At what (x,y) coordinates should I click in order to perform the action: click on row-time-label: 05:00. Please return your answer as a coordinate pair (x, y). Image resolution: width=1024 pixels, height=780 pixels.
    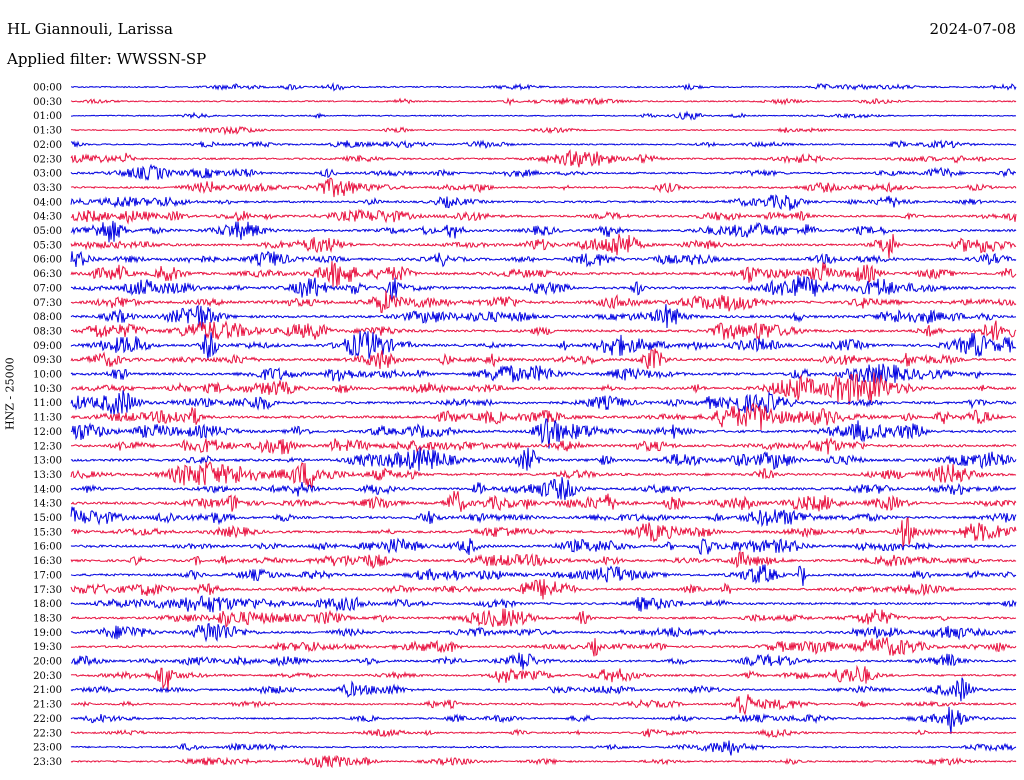
    Looking at the image, I should click on (47, 231).